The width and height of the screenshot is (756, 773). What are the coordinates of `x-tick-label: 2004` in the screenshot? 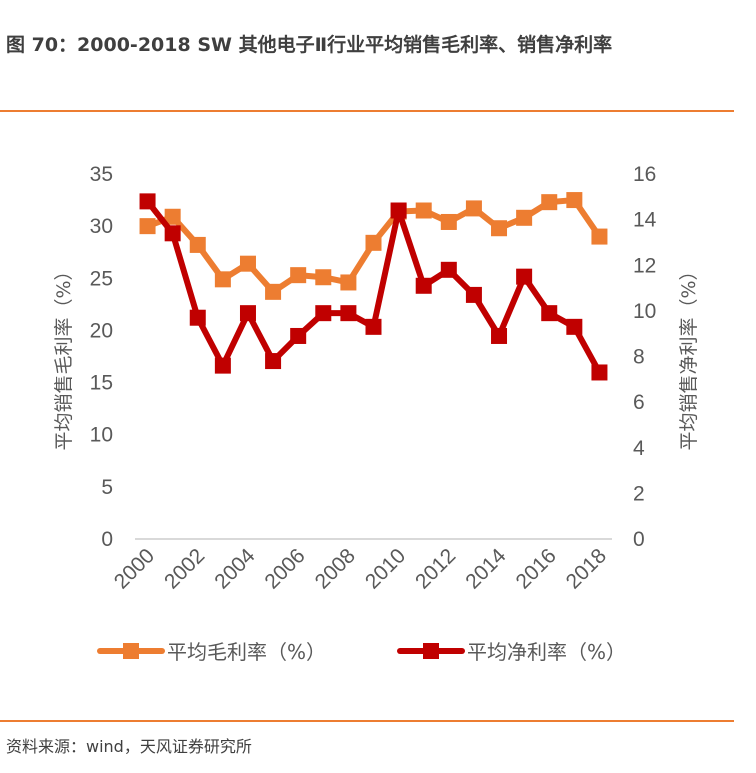 It's located at (235, 569).